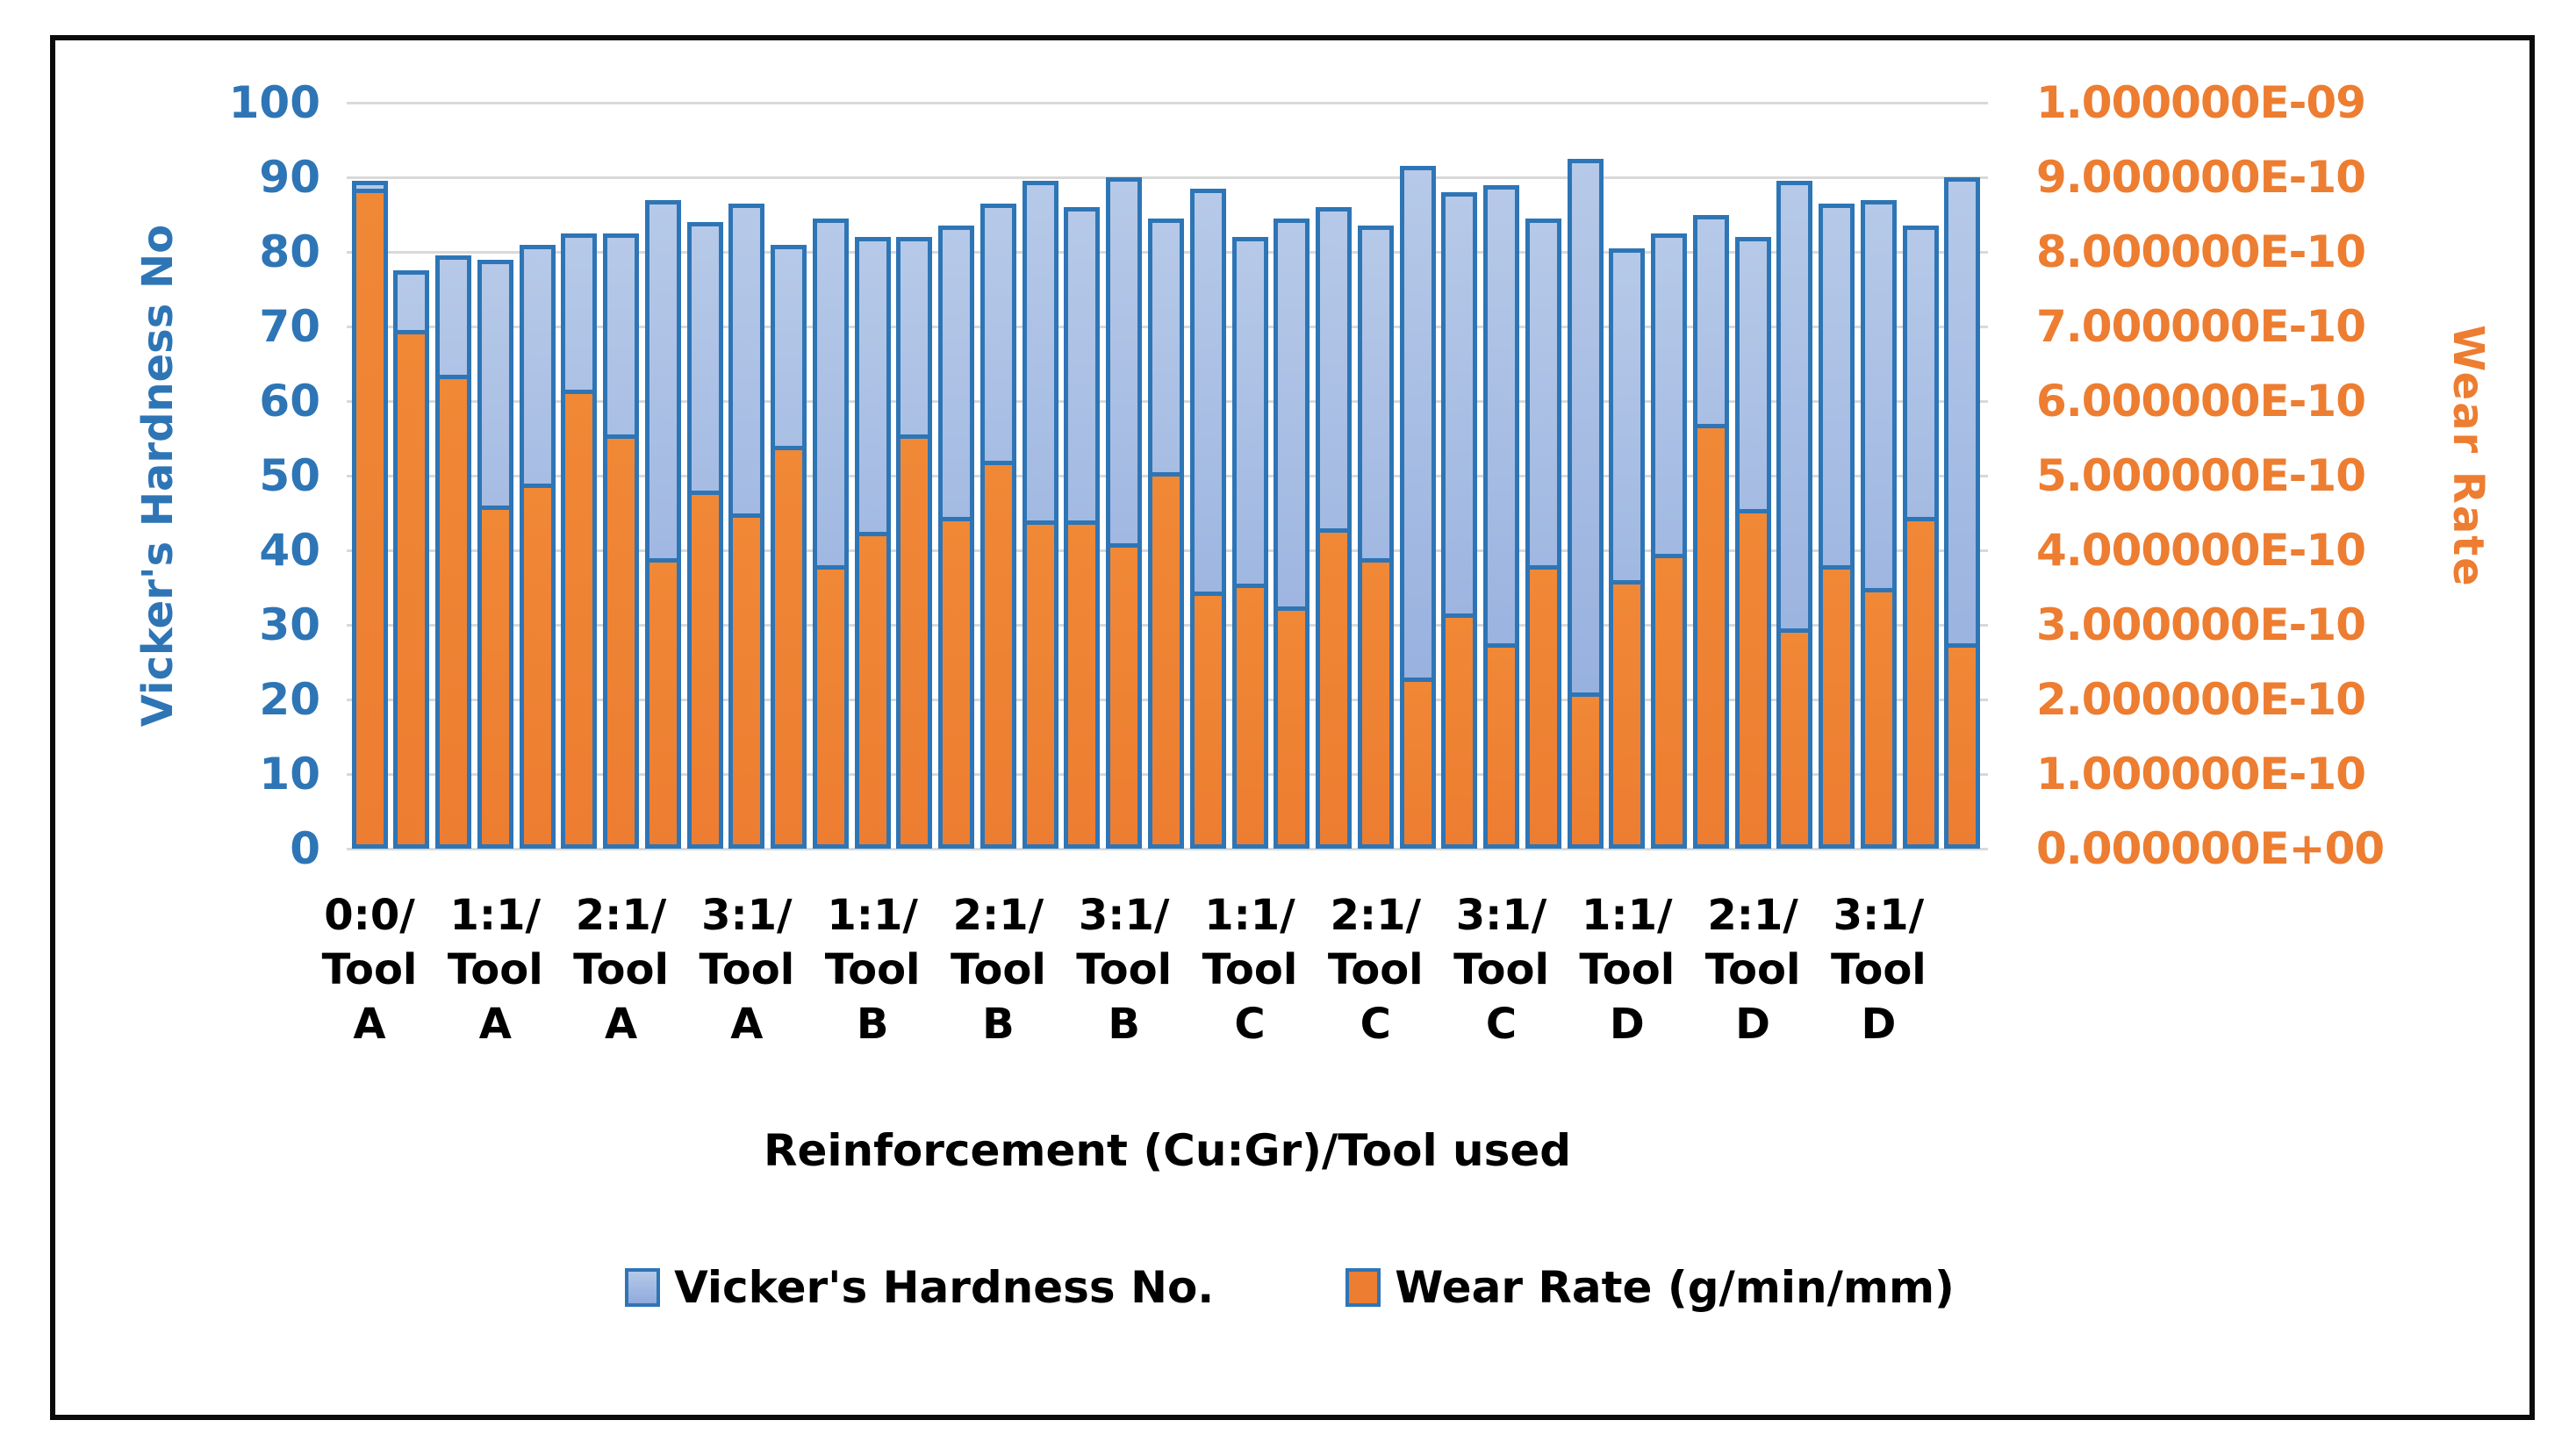 This screenshot has height=1456, width=2576. What do you see at coordinates (621, 970) in the screenshot?
I see `category-tick-label: 2:1/Tool A` at bounding box center [621, 970].